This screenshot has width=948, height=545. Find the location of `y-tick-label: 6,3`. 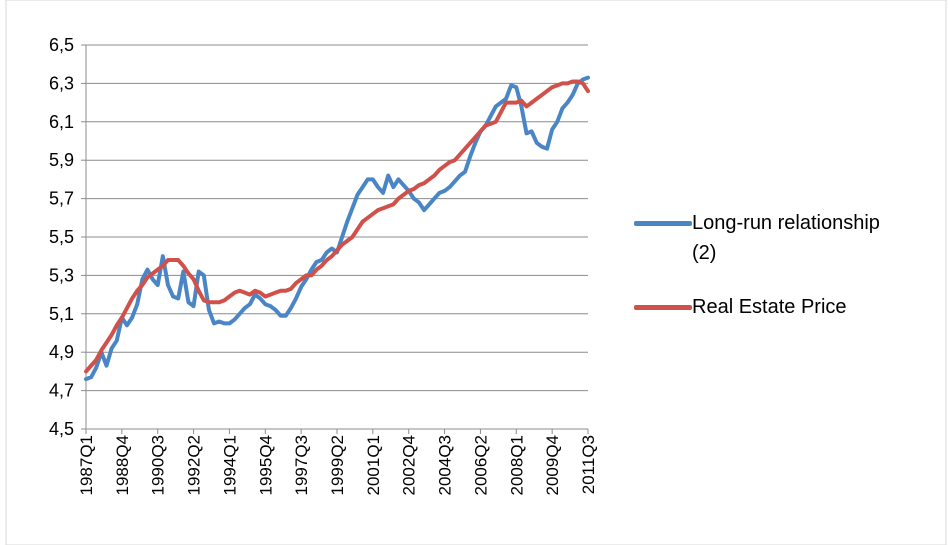

y-tick-label: 6,3 is located at coordinates (61, 83).